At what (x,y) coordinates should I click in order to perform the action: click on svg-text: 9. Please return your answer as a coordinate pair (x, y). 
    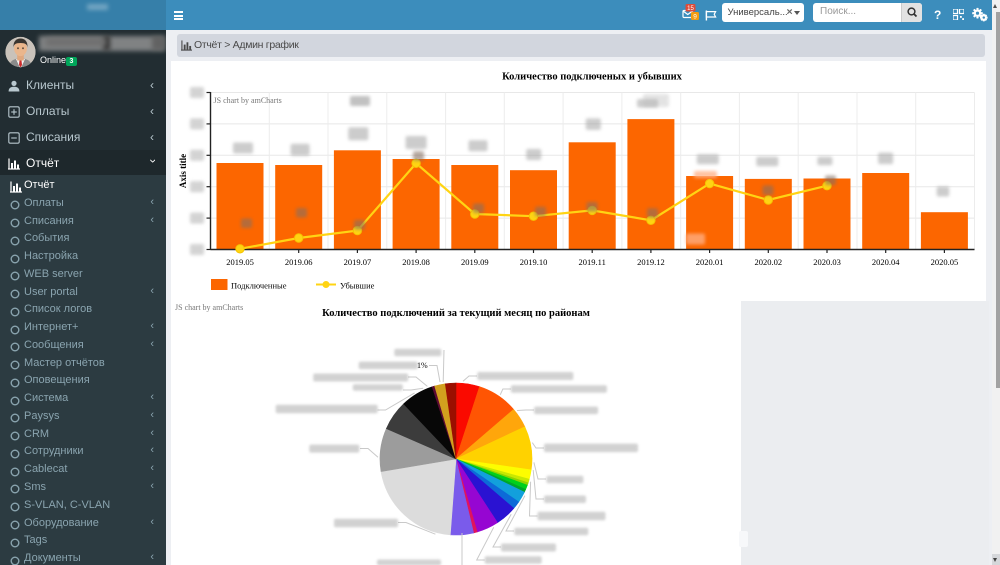
    Looking at the image, I should click on (695, 17).